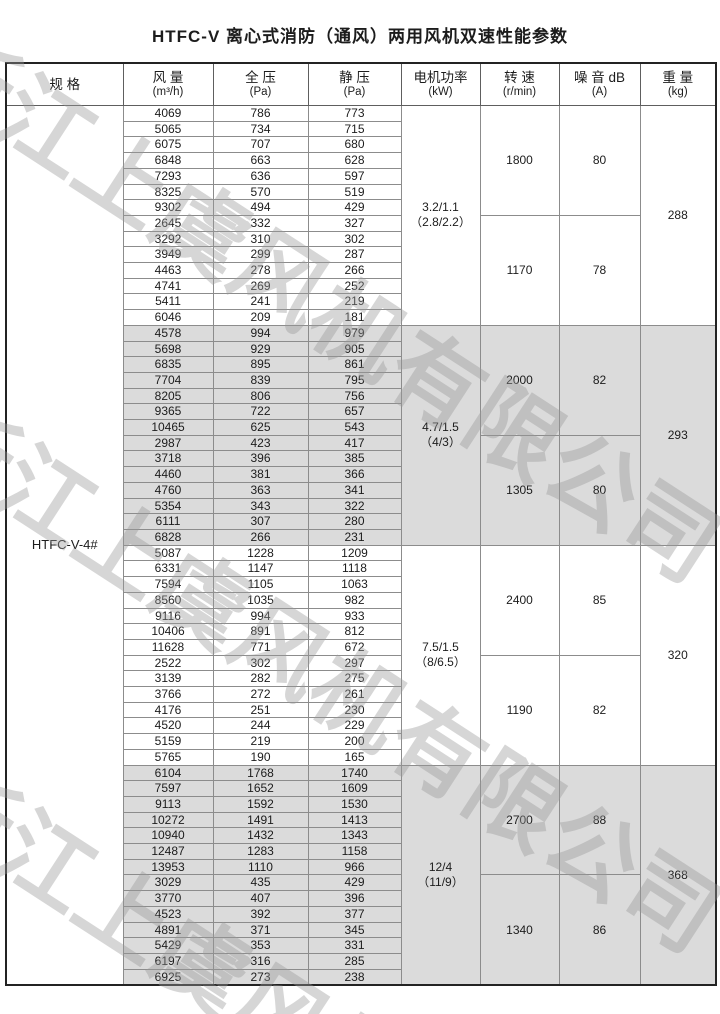 Image resolution: width=720 pixels, height=1014 pixels. What do you see at coordinates (260, 977) in the screenshot?
I see `total-pressure-cell: 273` at bounding box center [260, 977].